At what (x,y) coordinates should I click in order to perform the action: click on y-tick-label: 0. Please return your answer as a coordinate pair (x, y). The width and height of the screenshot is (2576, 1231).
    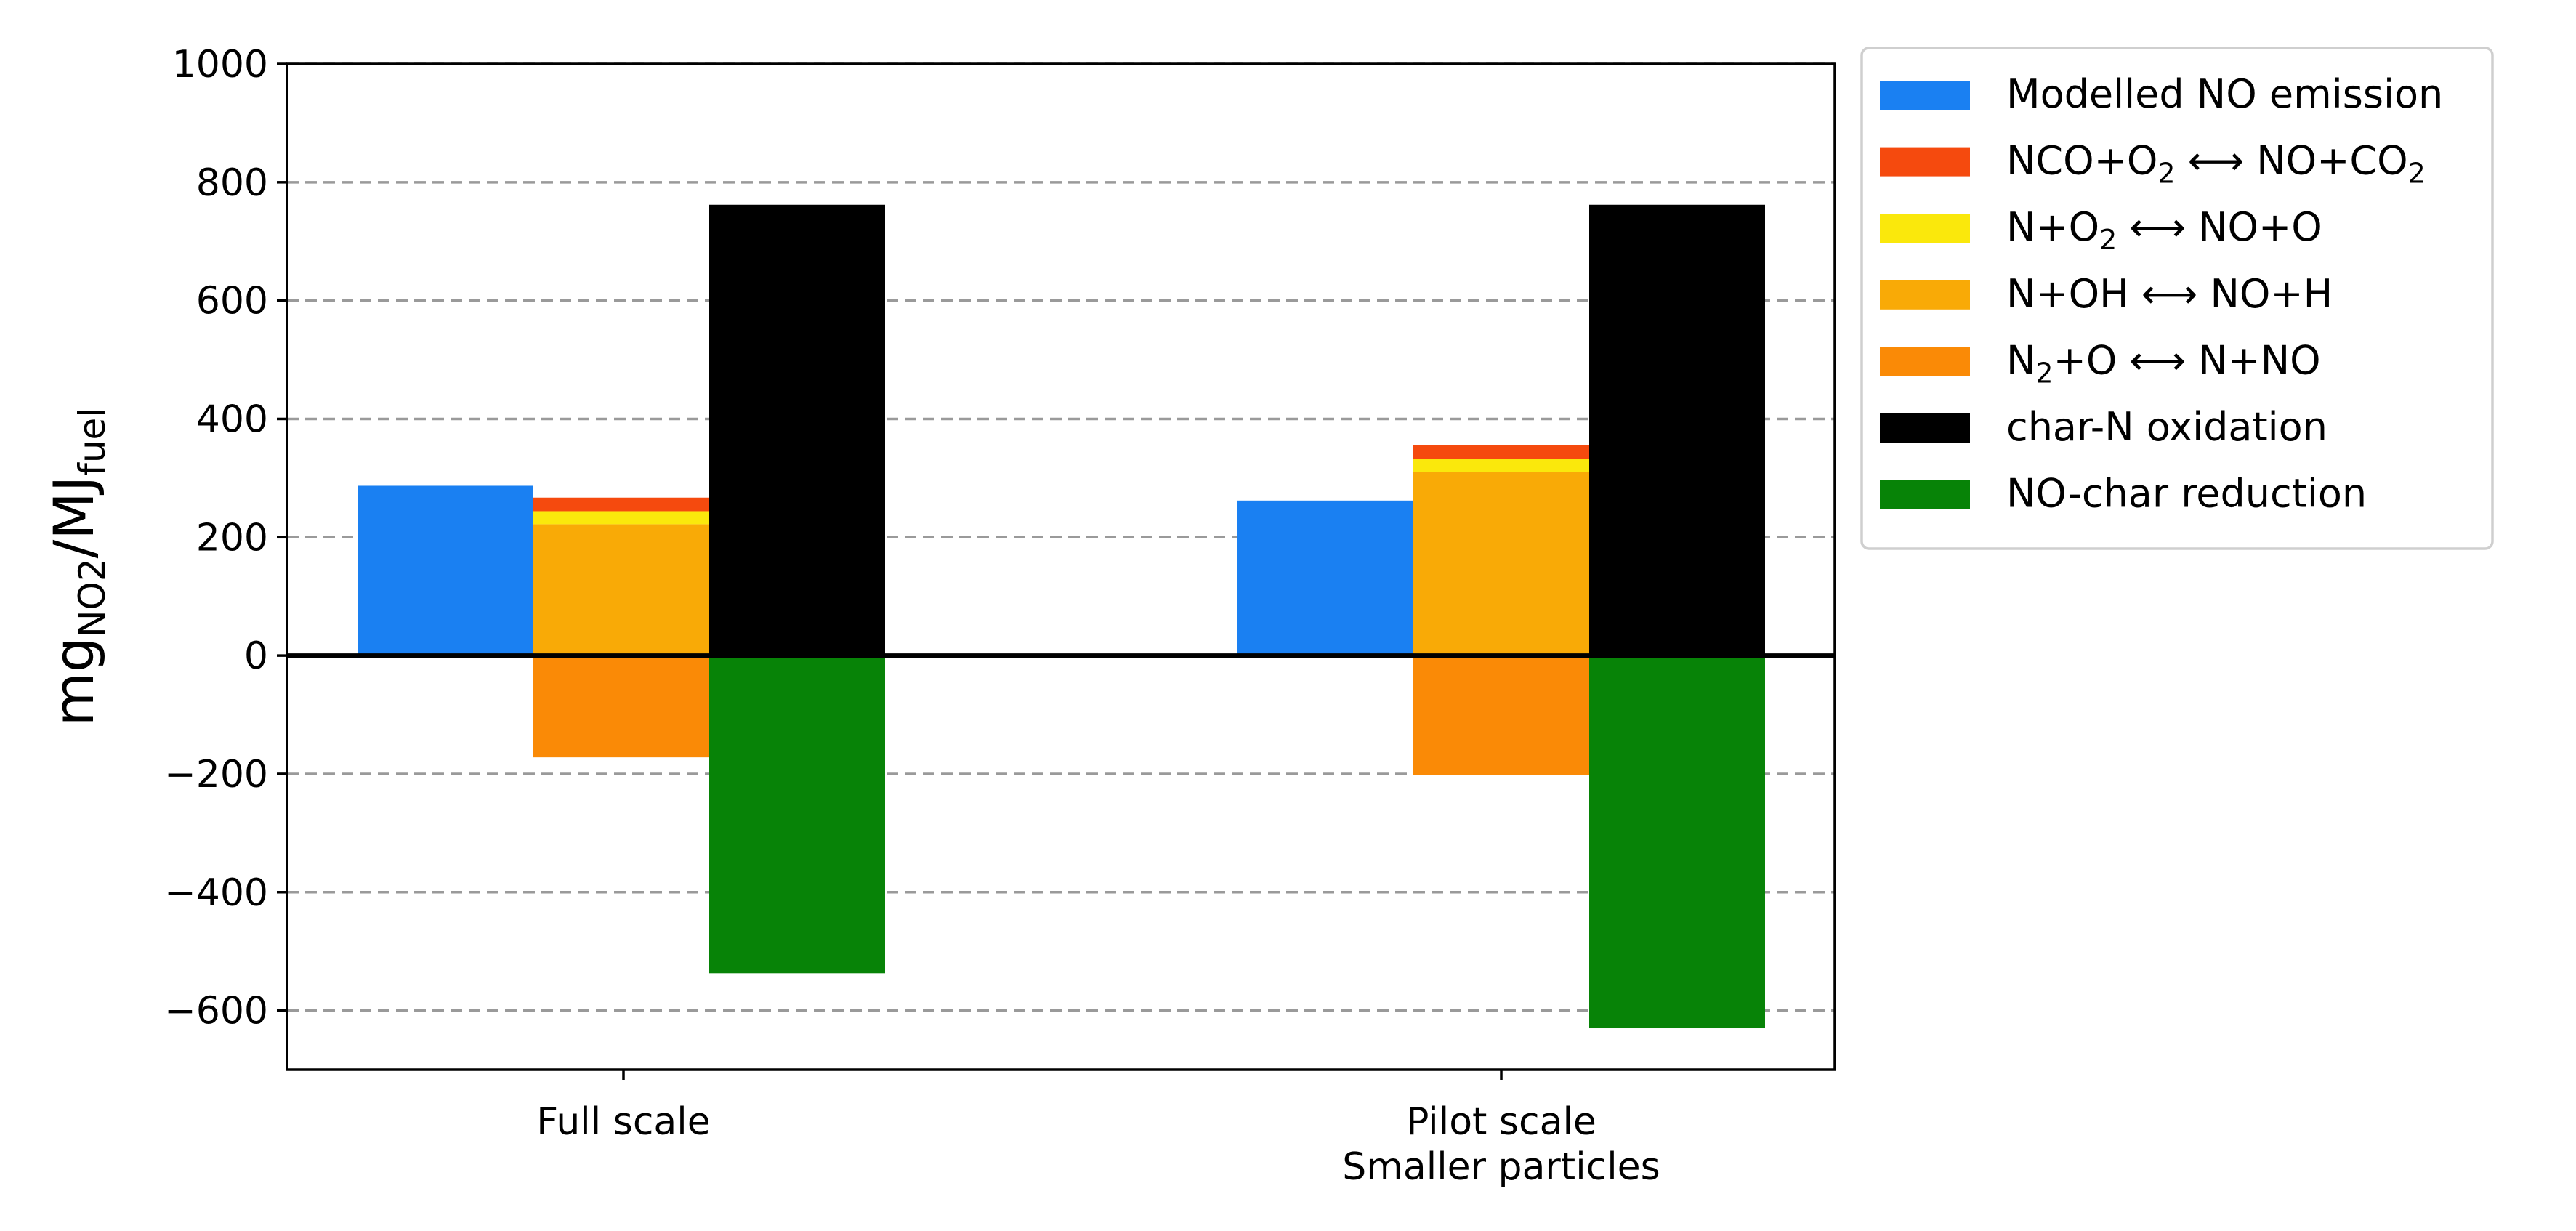
    Looking at the image, I should click on (256, 656).